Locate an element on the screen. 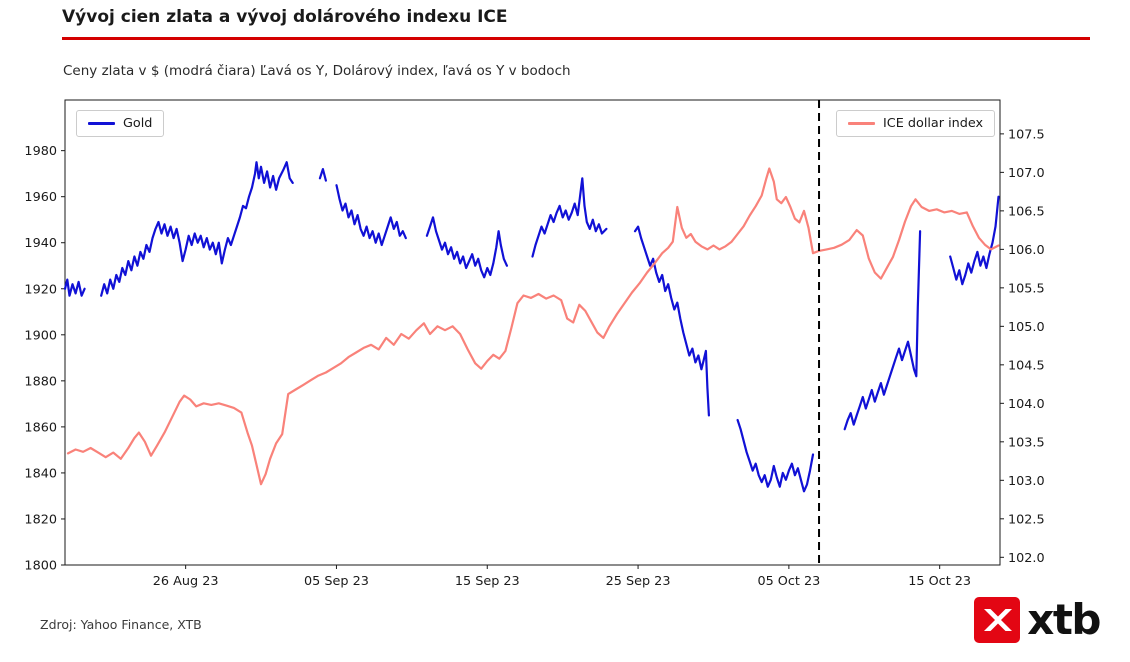  right-axis-tick-label: 107.5 is located at coordinates (1026, 134).